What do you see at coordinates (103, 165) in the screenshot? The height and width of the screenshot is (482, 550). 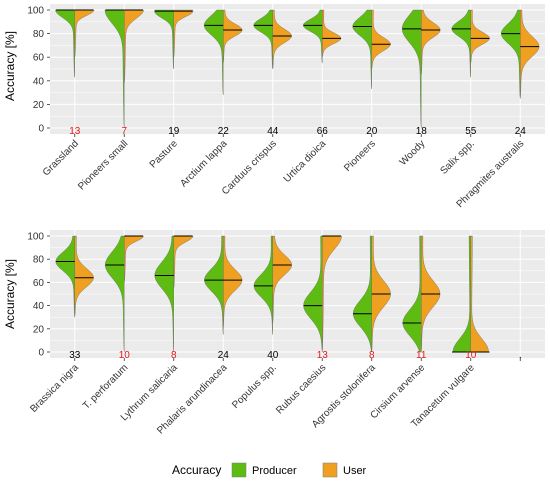 I see `x-category-label: Pioneers small` at bounding box center [103, 165].